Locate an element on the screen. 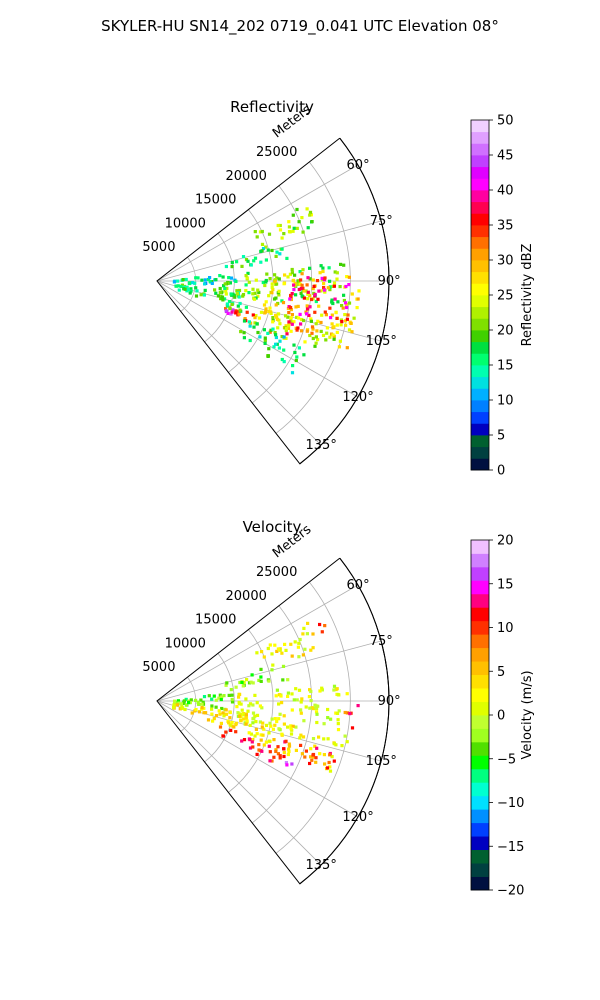 Image resolution: width=600 pixels, height=1000 pixels. range-tick-label: 10000 is located at coordinates (185, 223).